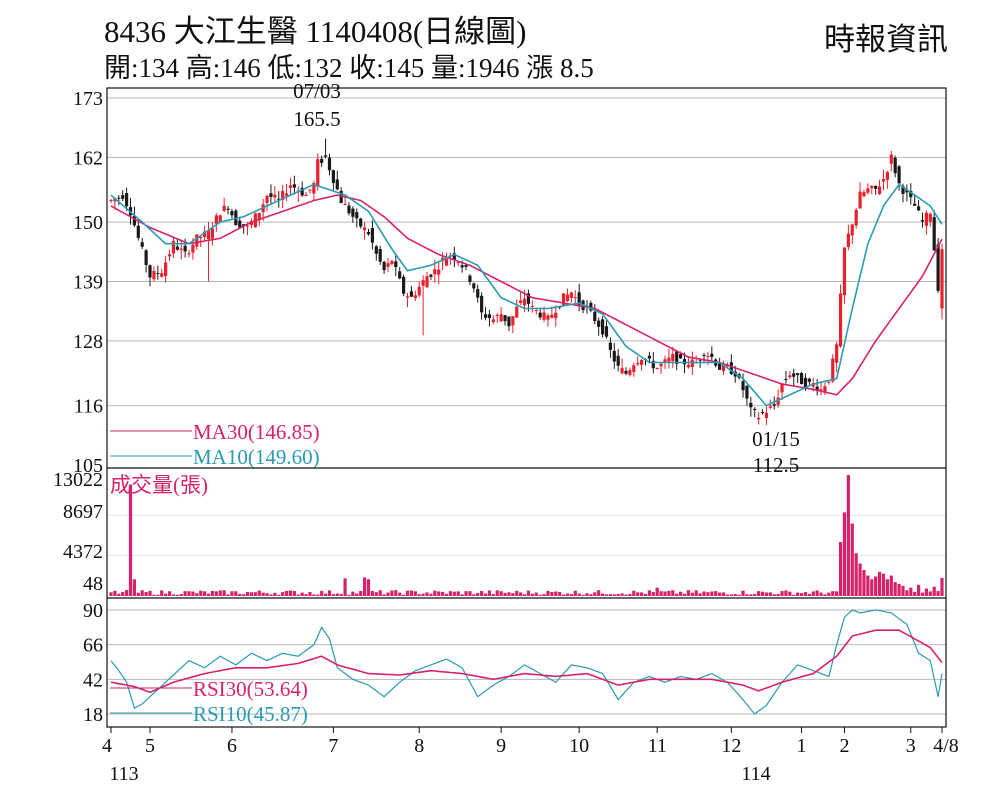 This screenshot has height=803, width=1000. Describe the element at coordinates (83, 512) in the screenshot. I see `volume-tick-label: 8697` at that location.